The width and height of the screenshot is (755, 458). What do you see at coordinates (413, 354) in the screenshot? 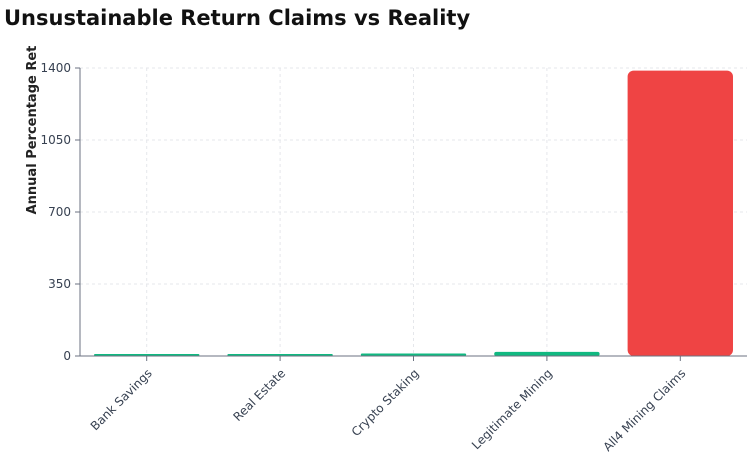
I see `bar-crypto-staking` at bounding box center [413, 354].